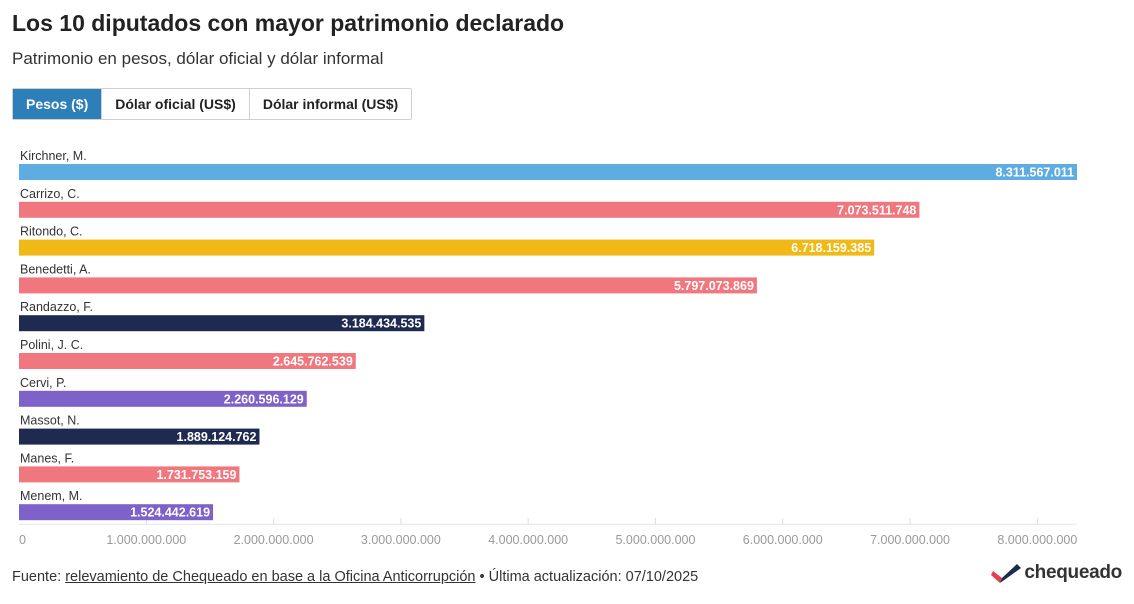  Describe the element at coordinates (783, 540) in the screenshot. I see `x-tick-label: 6.000.000.000` at that location.